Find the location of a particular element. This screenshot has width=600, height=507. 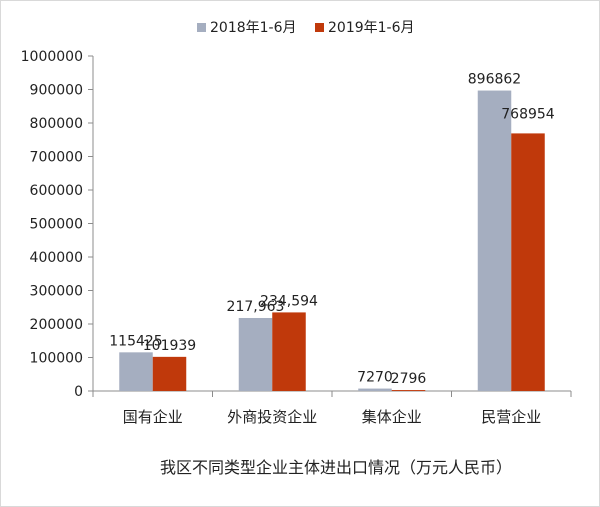

y-tick-label: 200000 is located at coordinates (56, 325).